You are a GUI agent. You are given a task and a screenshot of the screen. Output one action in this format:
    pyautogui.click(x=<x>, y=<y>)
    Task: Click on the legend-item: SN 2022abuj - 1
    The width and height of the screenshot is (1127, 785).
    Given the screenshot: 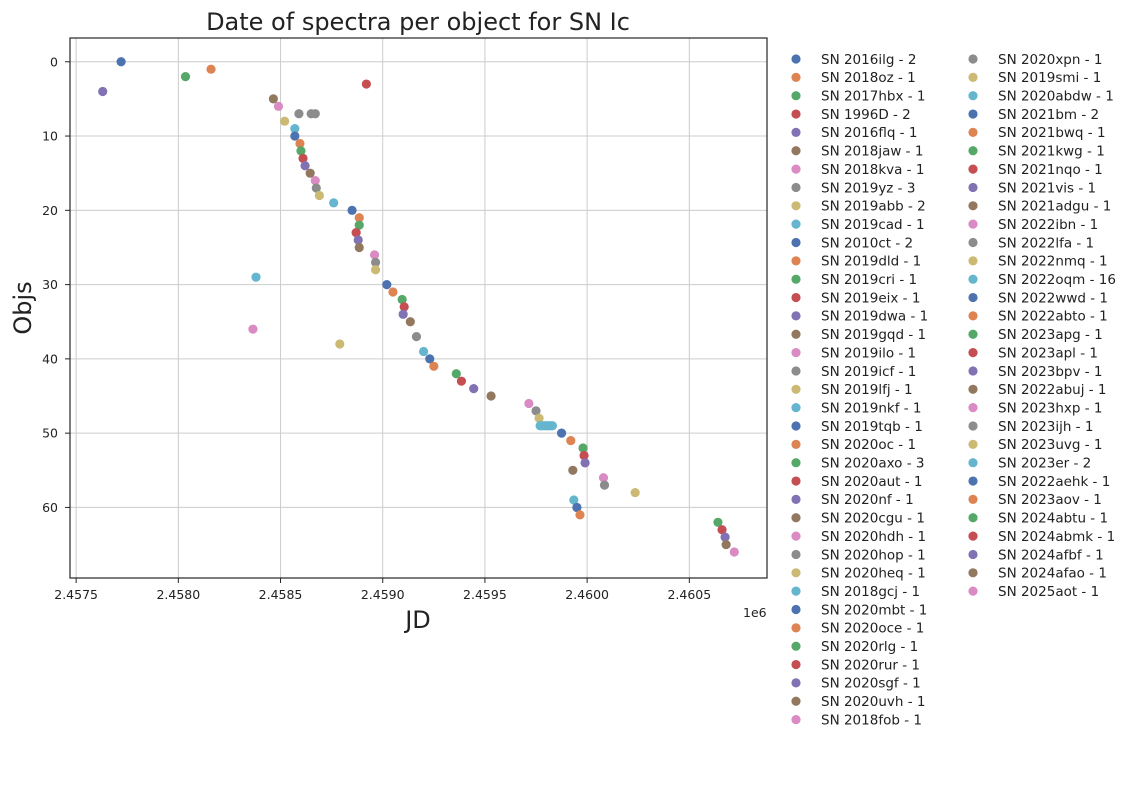 What is the action you would take?
    pyautogui.click(x=1037, y=390)
    